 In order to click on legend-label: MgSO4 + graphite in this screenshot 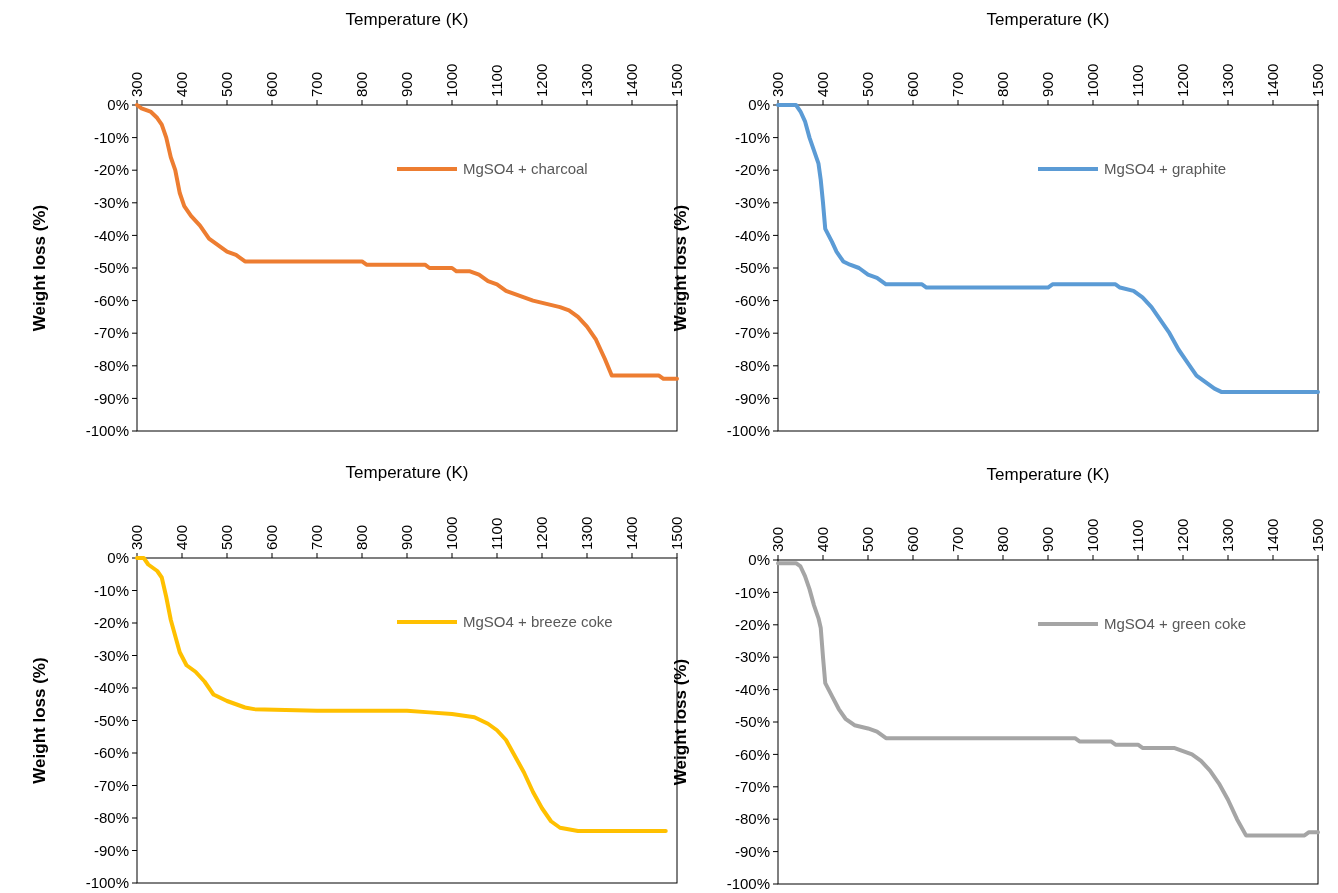, I will do `click(1165, 169)`.